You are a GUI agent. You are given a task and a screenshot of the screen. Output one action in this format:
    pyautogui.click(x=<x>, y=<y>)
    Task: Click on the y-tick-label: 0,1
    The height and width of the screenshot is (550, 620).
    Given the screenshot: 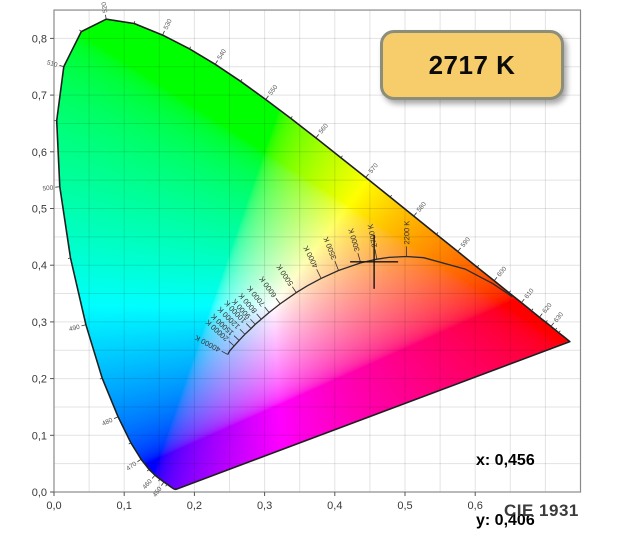 What is the action you would take?
    pyautogui.click(x=39, y=436)
    